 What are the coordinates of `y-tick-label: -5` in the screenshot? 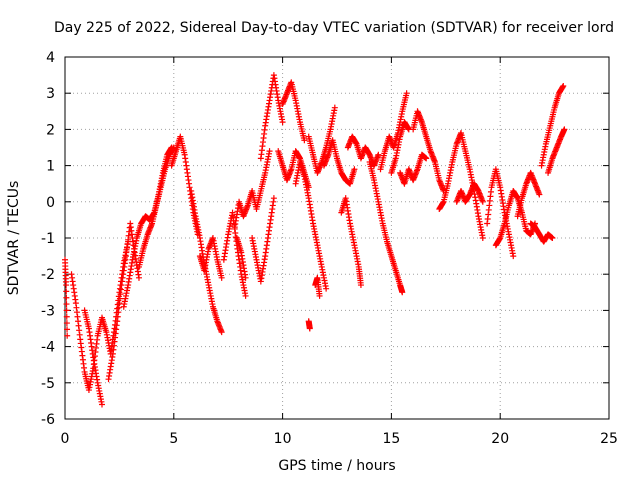 It's located at (48, 384).